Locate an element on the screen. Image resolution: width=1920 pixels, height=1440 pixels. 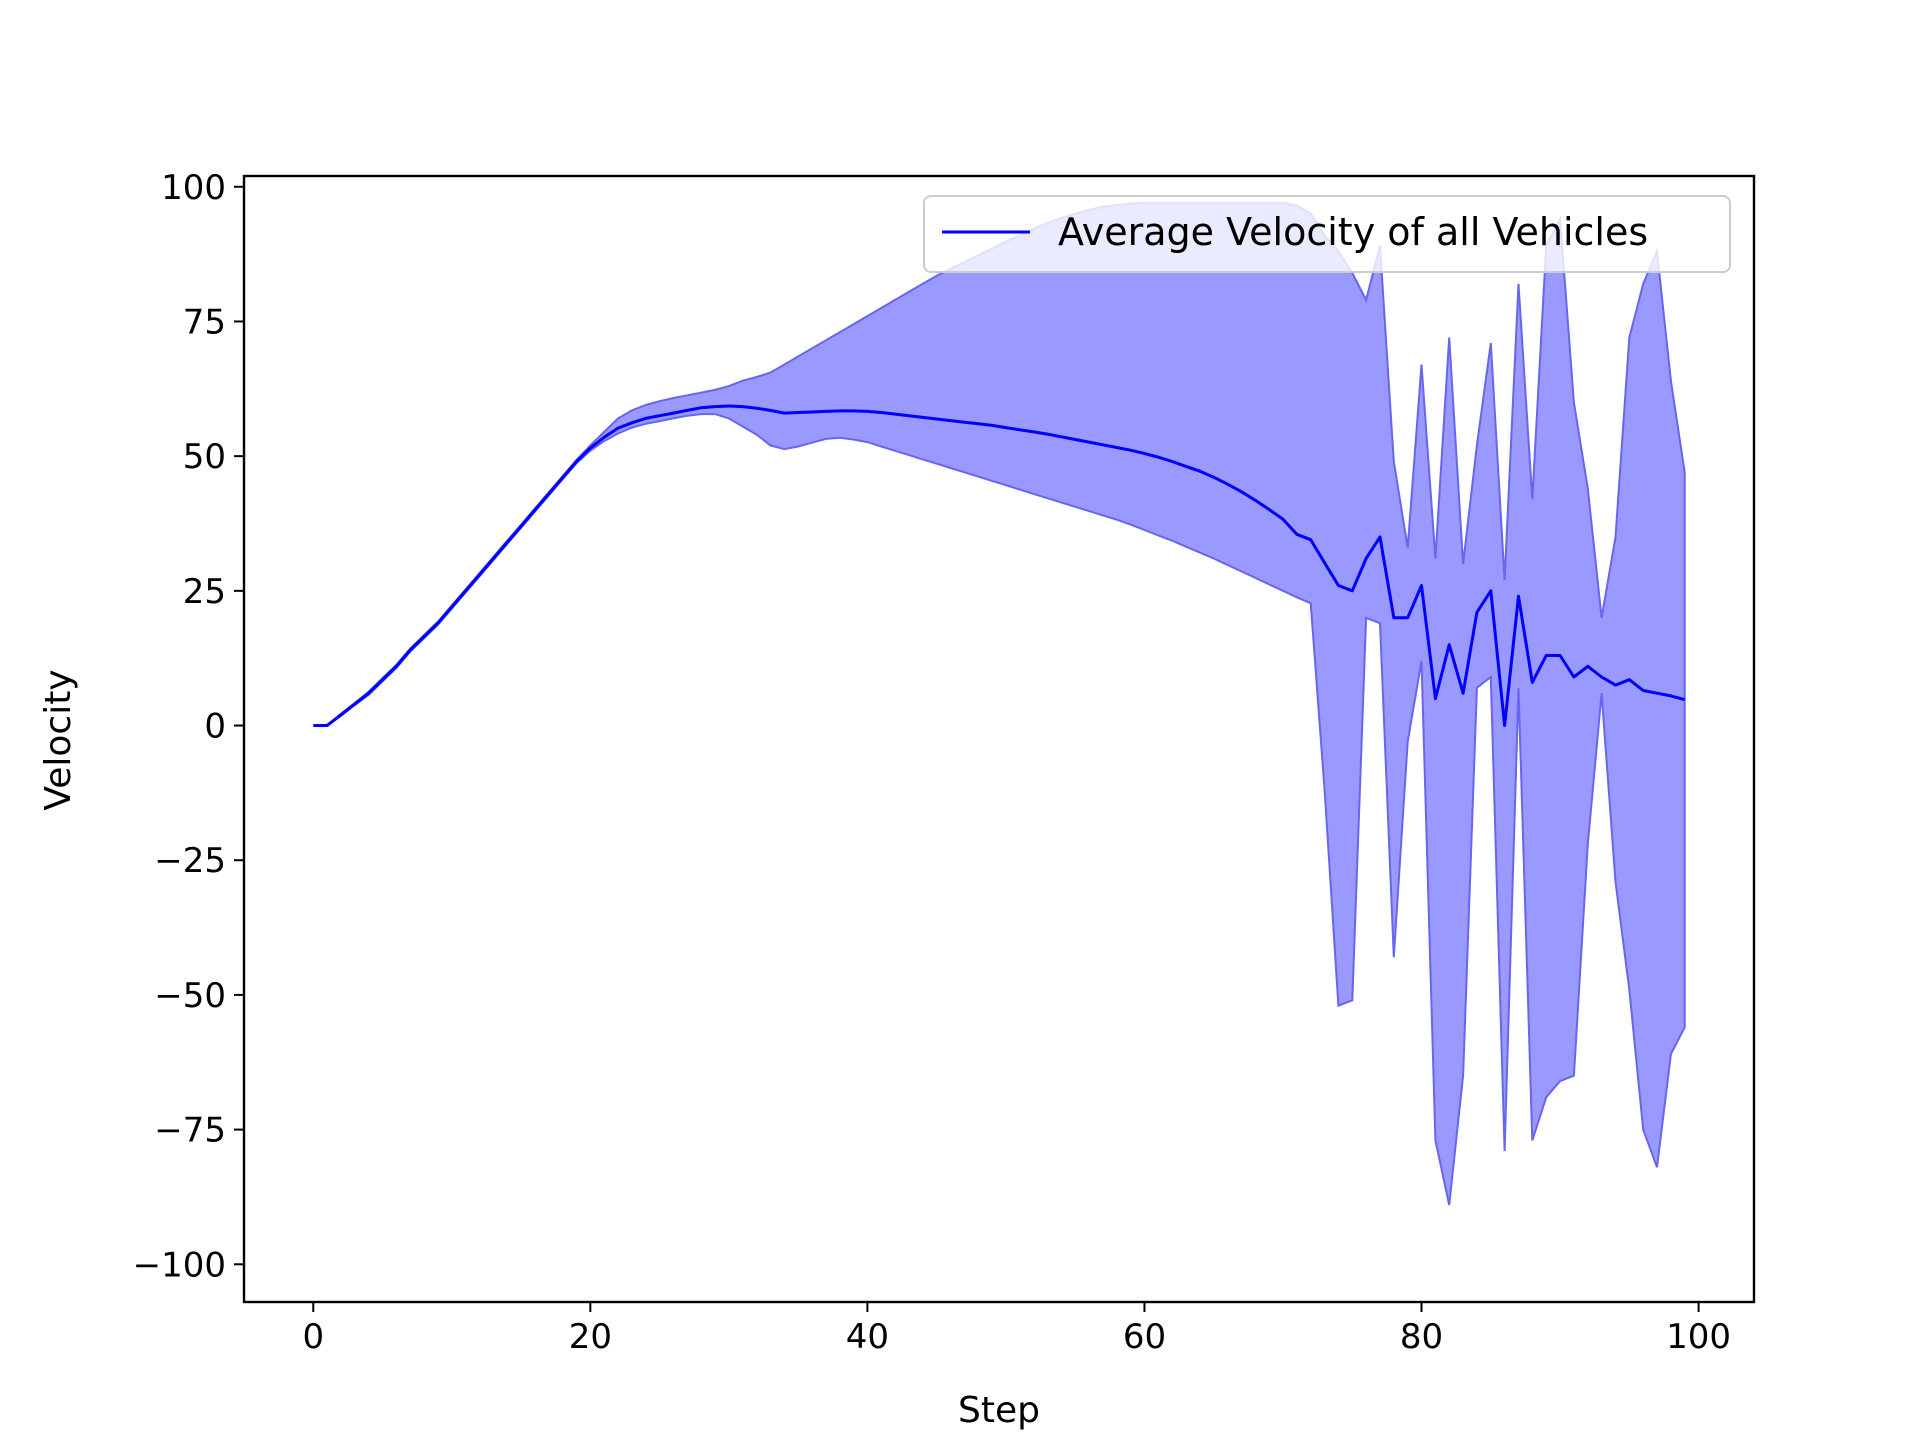
y-axis: −100 −75 −50 −25 0 25 50 75 100 is located at coordinates (188, 726).